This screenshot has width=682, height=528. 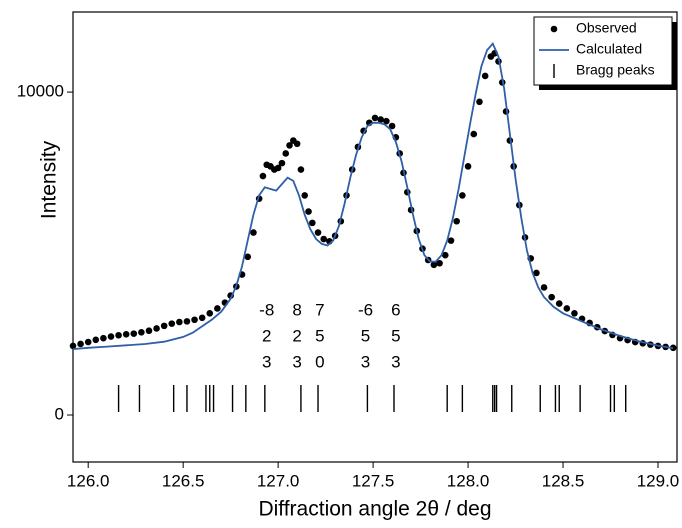 What do you see at coordinates (365, 309) in the screenshot?
I see `hkl-label: -6` at bounding box center [365, 309].